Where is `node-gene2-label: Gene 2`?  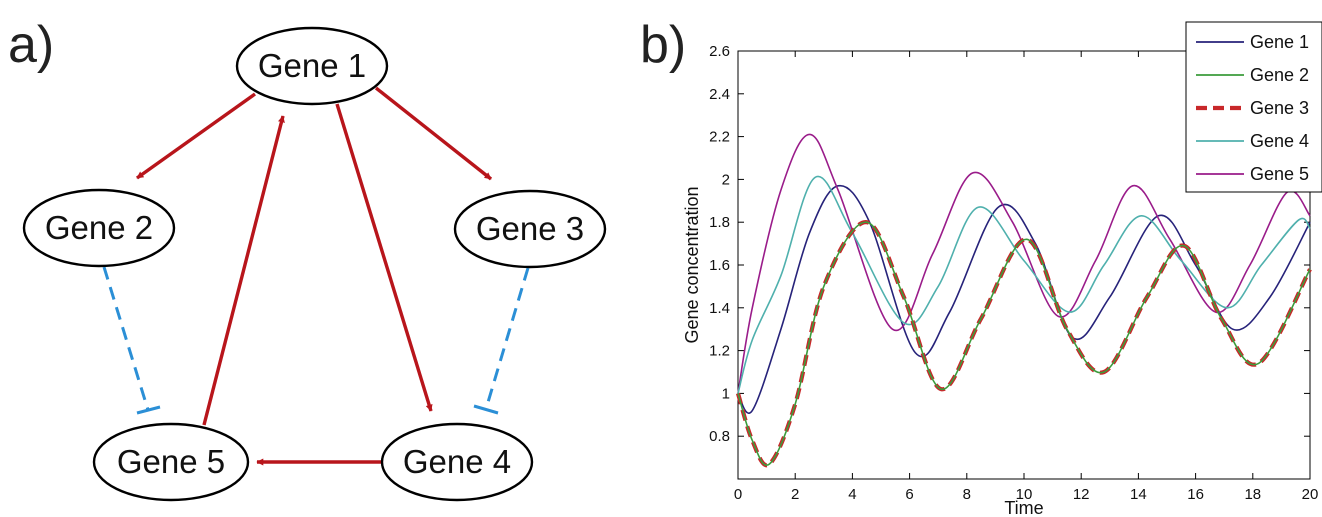
node-gene2-label: Gene 2 is located at coordinates (99, 227).